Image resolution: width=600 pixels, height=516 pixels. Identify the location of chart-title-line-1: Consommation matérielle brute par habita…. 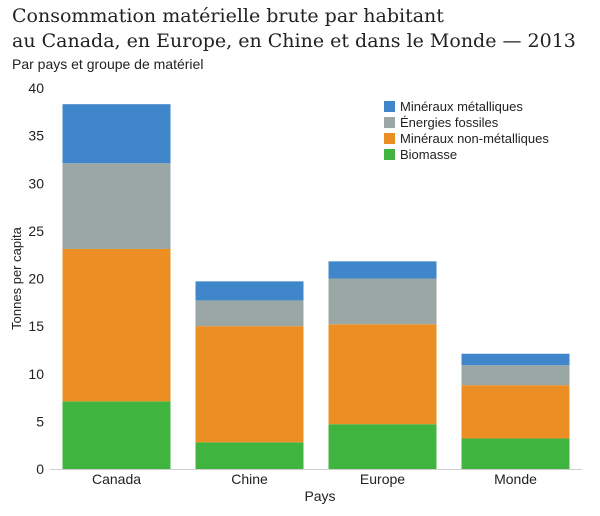
(228, 16).